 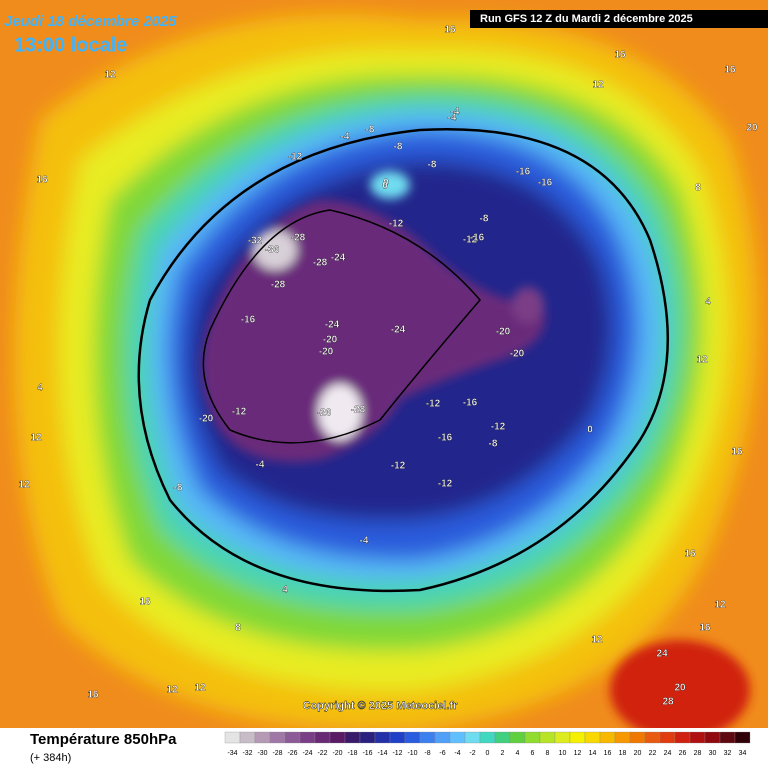 I want to click on footer-title: Température 850hPa, so click(x=103, y=739).